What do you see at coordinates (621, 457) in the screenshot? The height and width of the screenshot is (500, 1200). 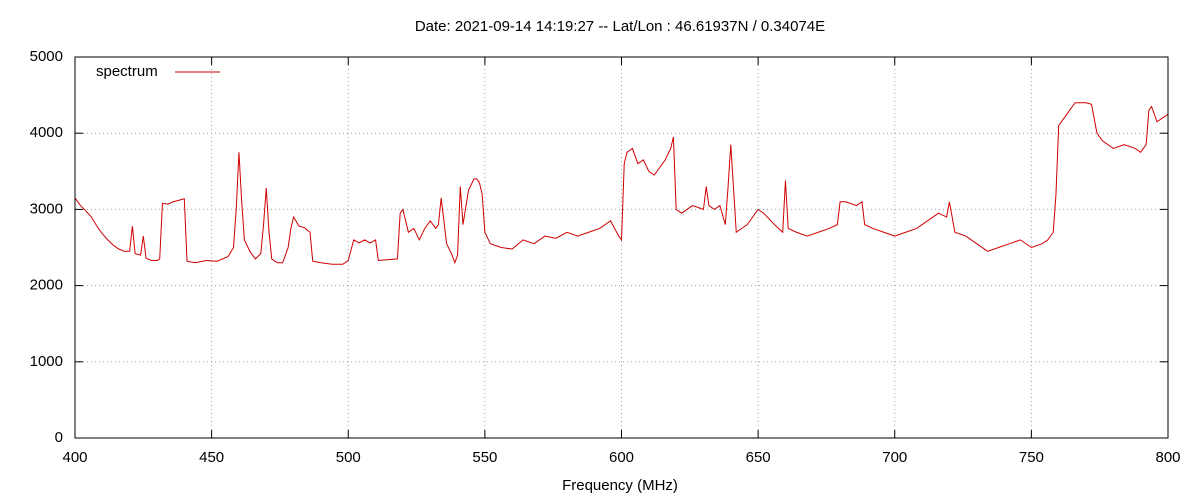 I see `x-tick-label: 600` at bounding box center [621, 457].